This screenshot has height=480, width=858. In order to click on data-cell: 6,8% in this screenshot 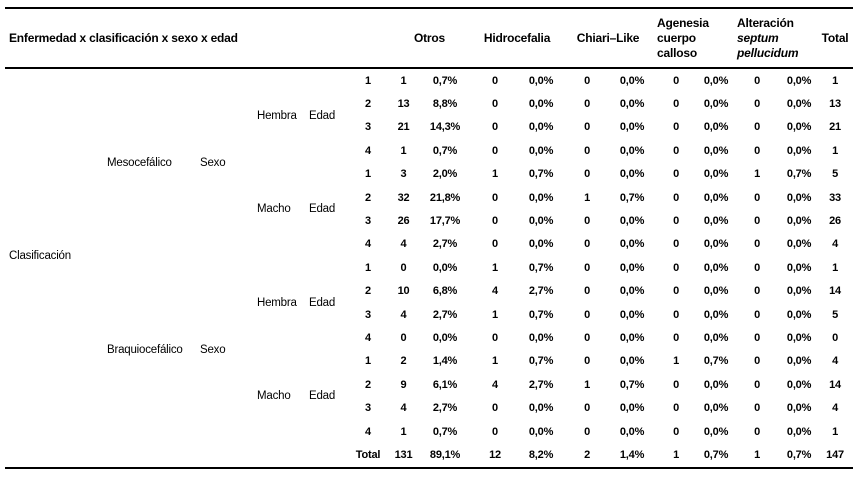, I will do `click(445, 291)`.